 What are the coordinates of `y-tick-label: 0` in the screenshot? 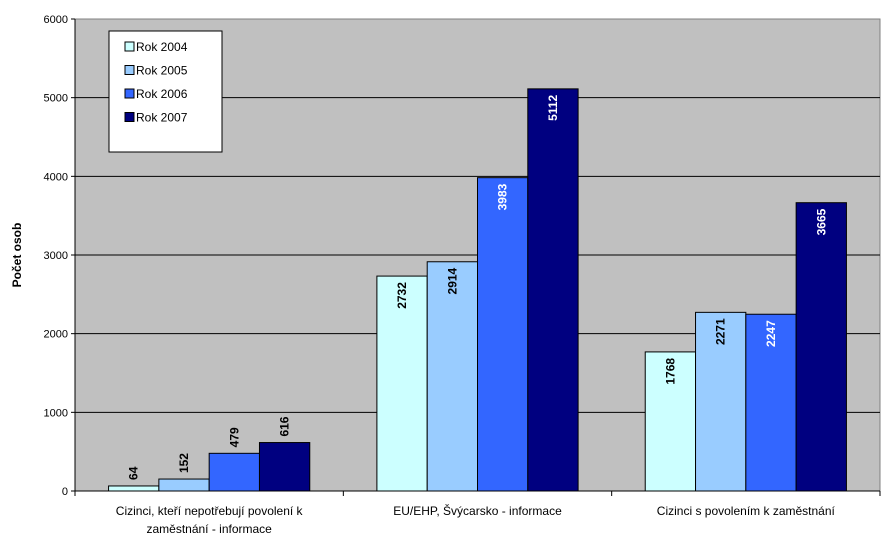 It's located at (65, 492).